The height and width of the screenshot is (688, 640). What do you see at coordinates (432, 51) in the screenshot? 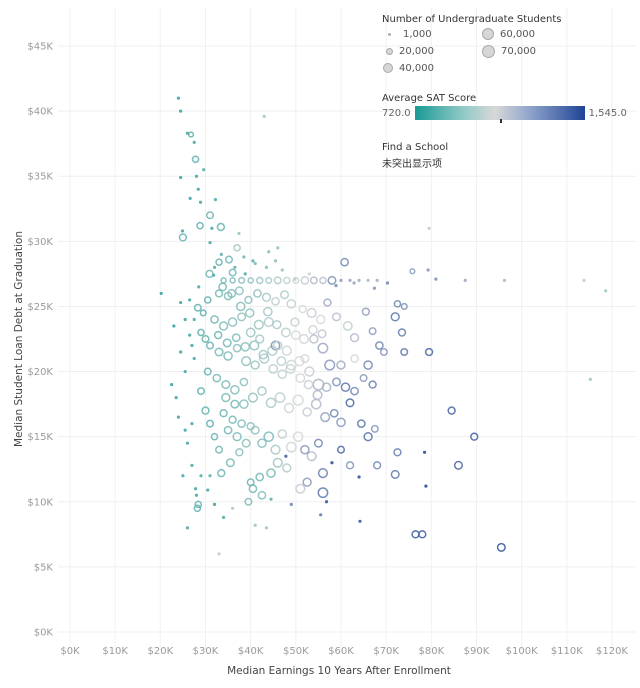
I see `size-legend-item: 20,000` at bounding box center [432, 51].